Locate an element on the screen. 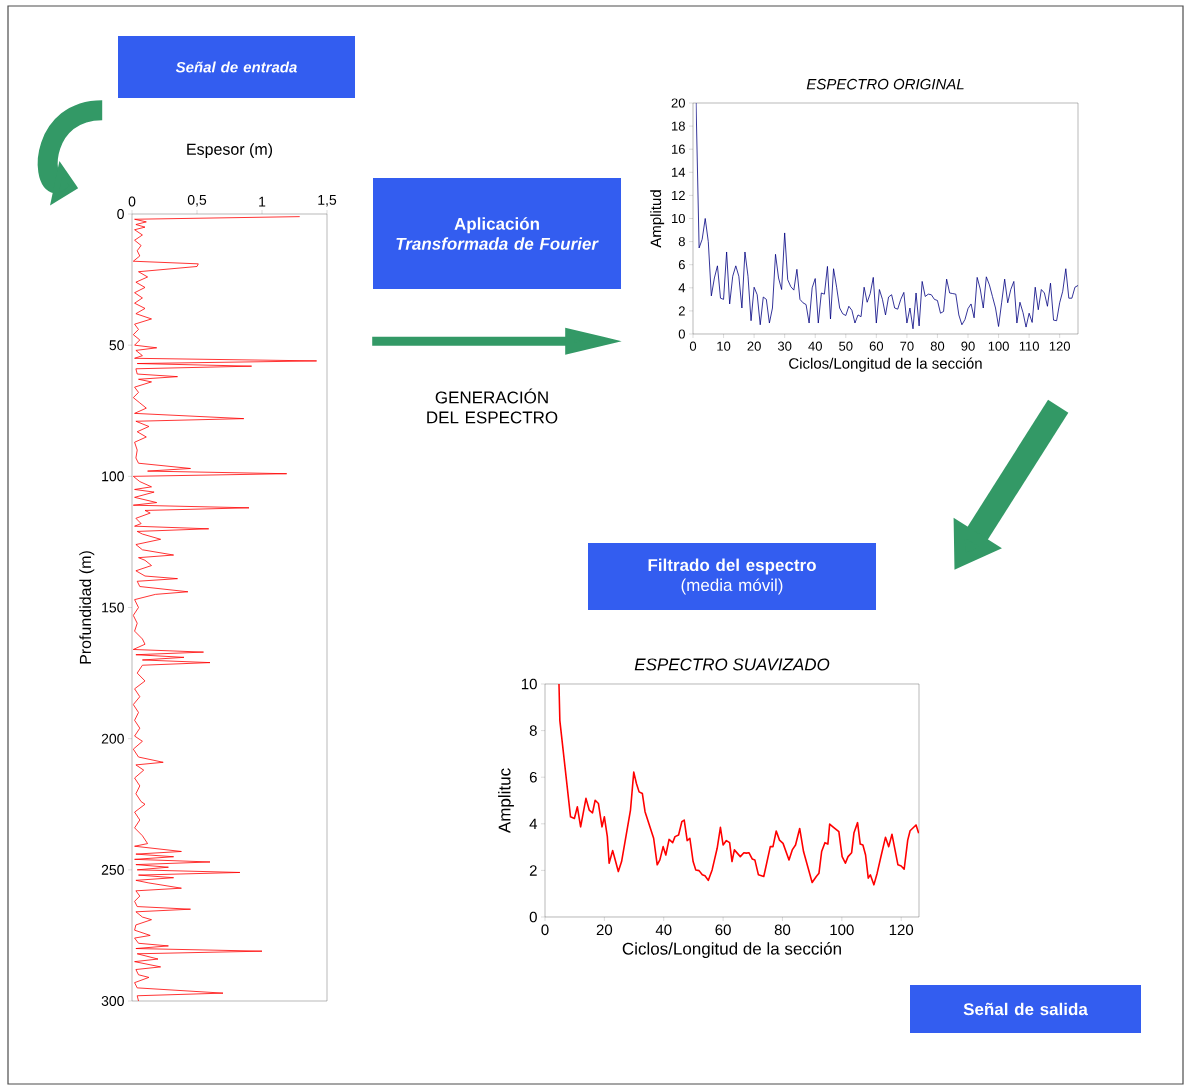 The height and width of the screenshot is (1089, 1187). y-tick-label: 250 is located at coordinates (112, 869).